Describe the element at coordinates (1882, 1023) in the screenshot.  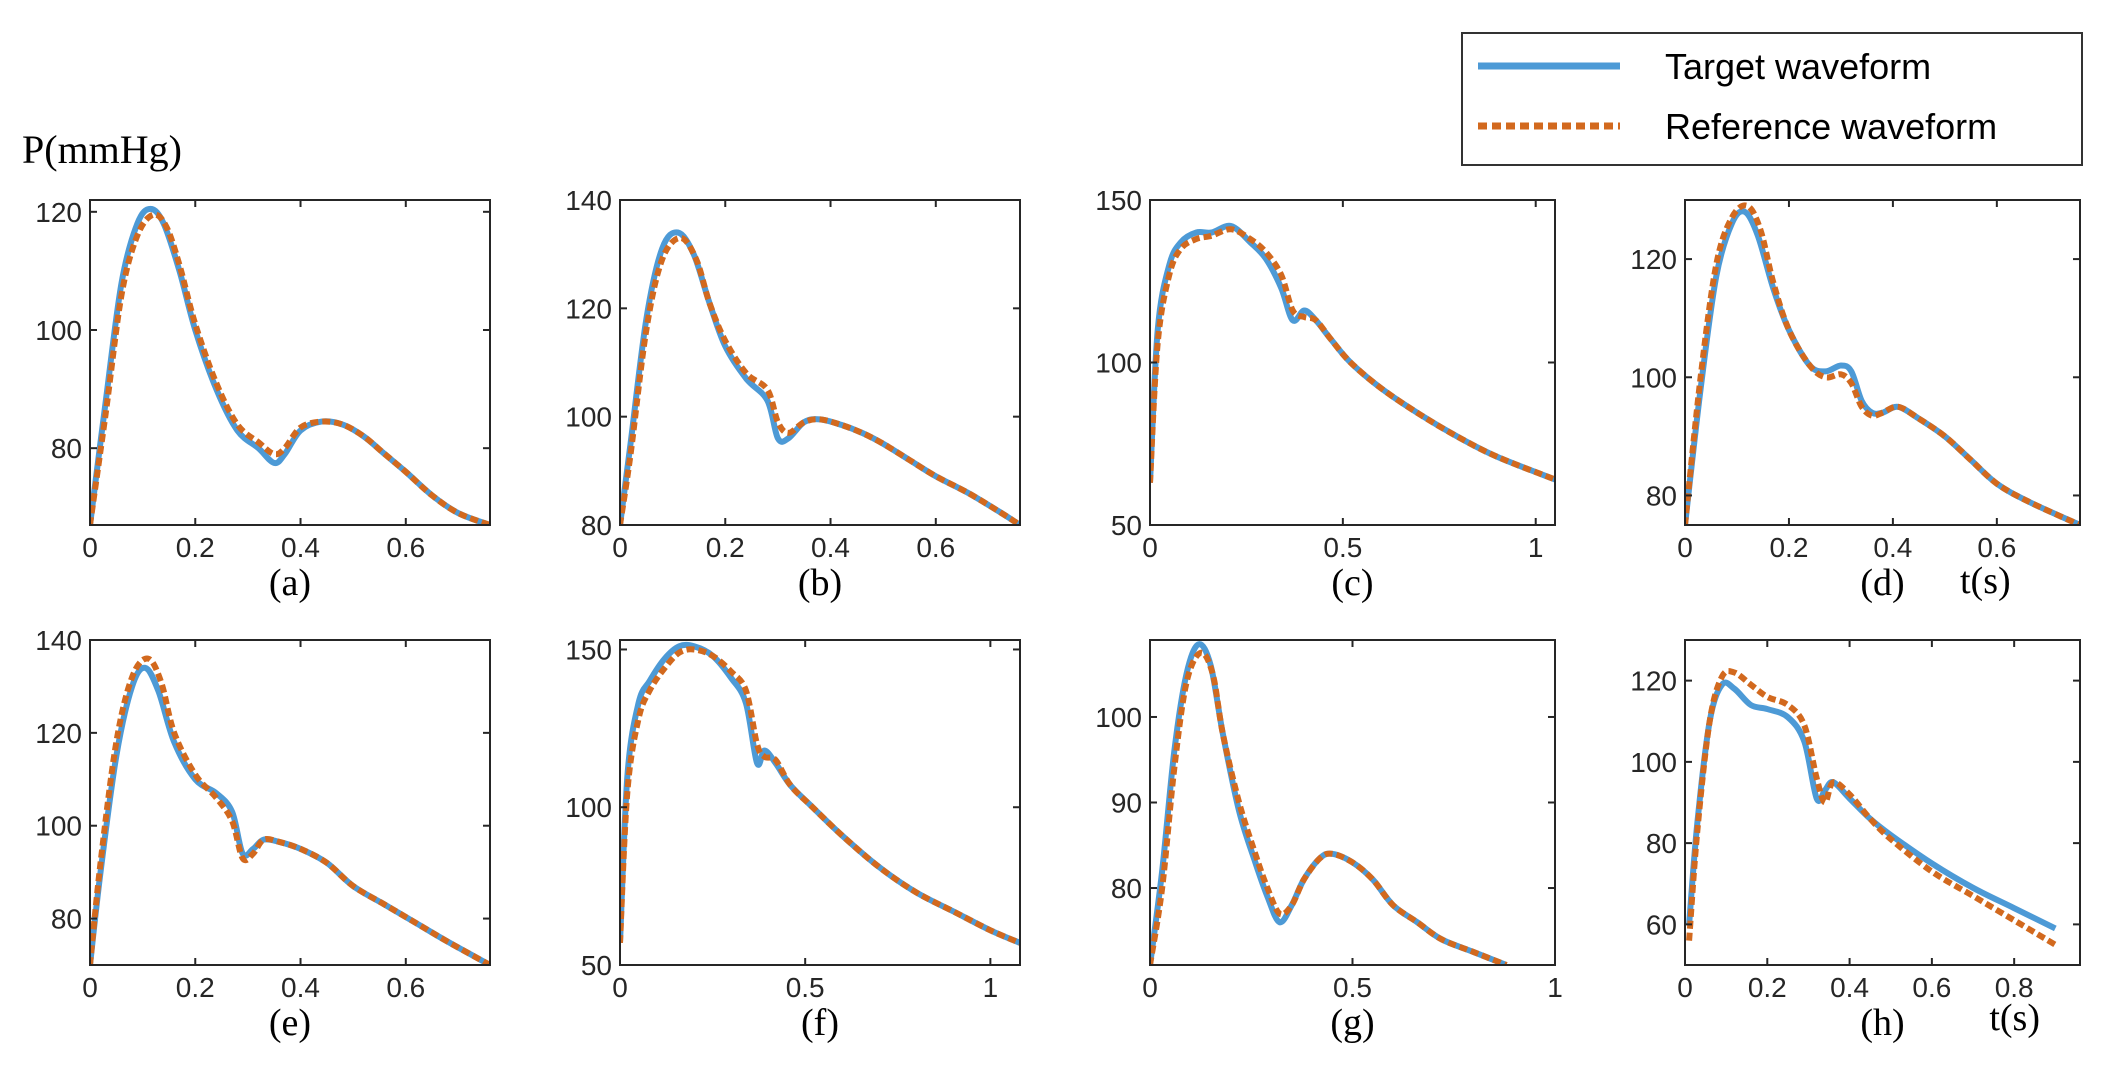
I see `panel-label-h: (h)` at that location.